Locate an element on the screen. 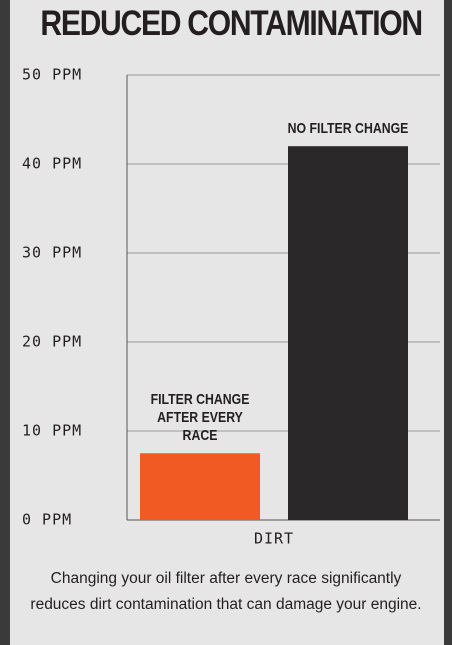 This screenshot has height=645, width=452. series-label: NO FILTER CHANGE is located at coordinates (348, 129).